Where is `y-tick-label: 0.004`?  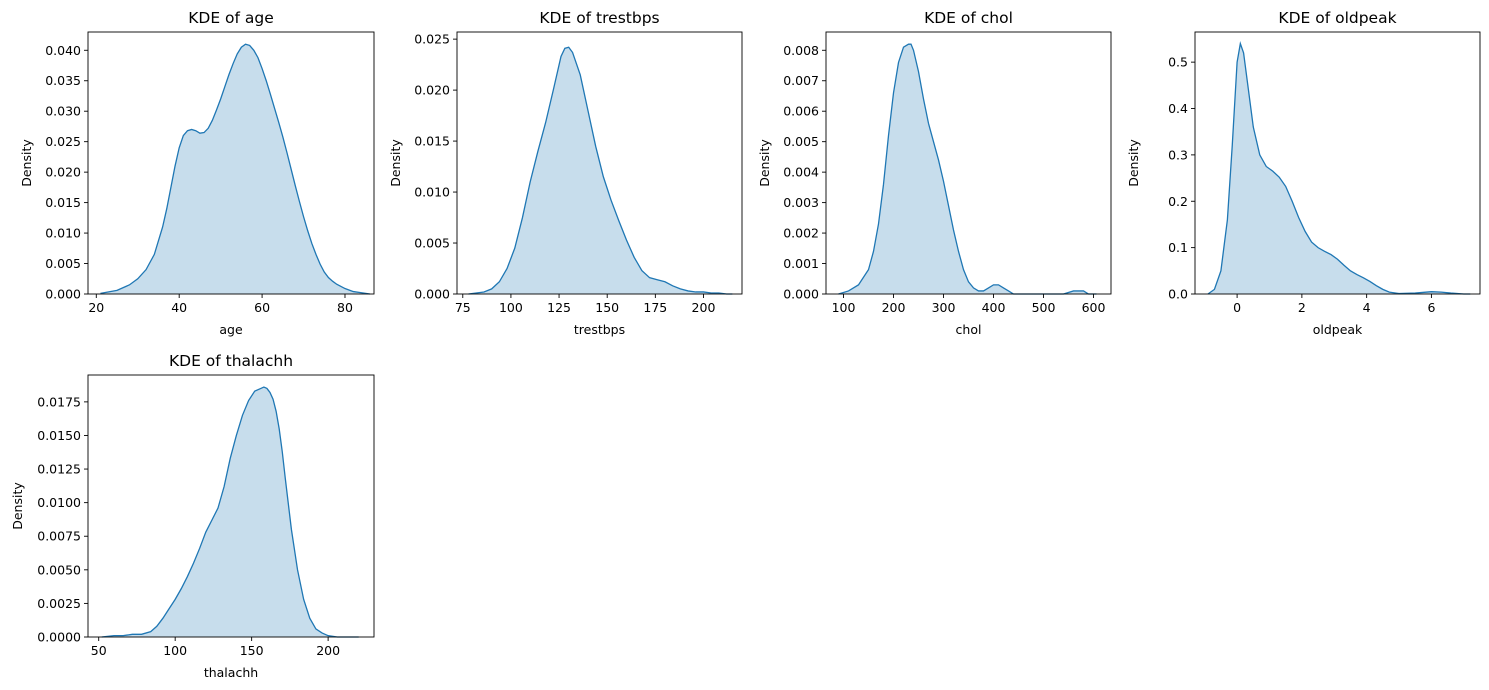 y-tick-label: 0.004 is located at coordinates (801, 172).